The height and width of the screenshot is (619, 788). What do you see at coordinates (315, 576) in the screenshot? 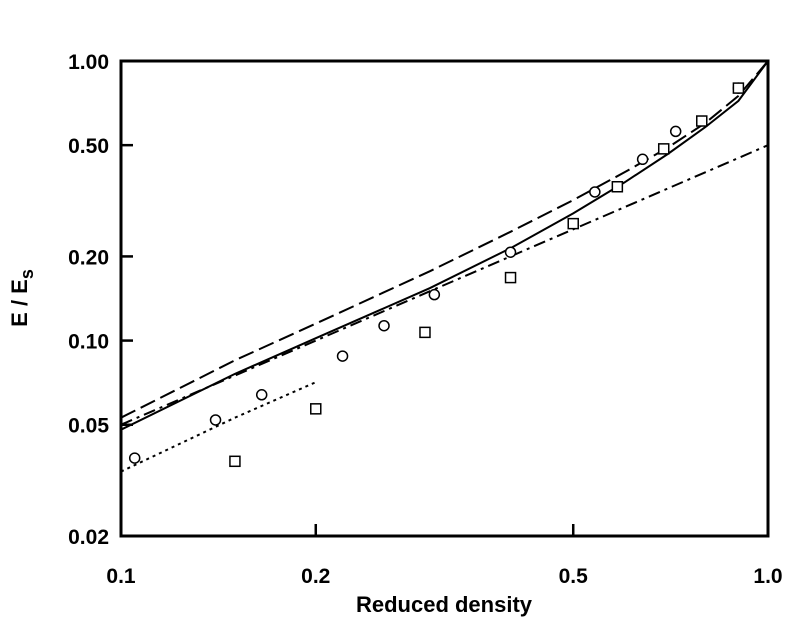
I see `x-tick-label: 0.2` at bounding box center [315, 576].